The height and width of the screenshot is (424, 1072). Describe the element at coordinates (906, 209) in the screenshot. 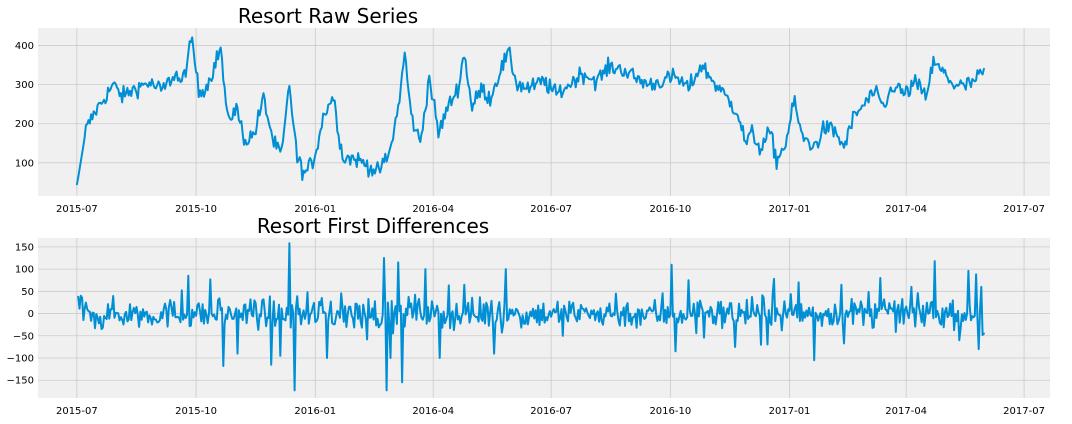

I see `raw-series-x-tick-label: 2017-04` at that location.